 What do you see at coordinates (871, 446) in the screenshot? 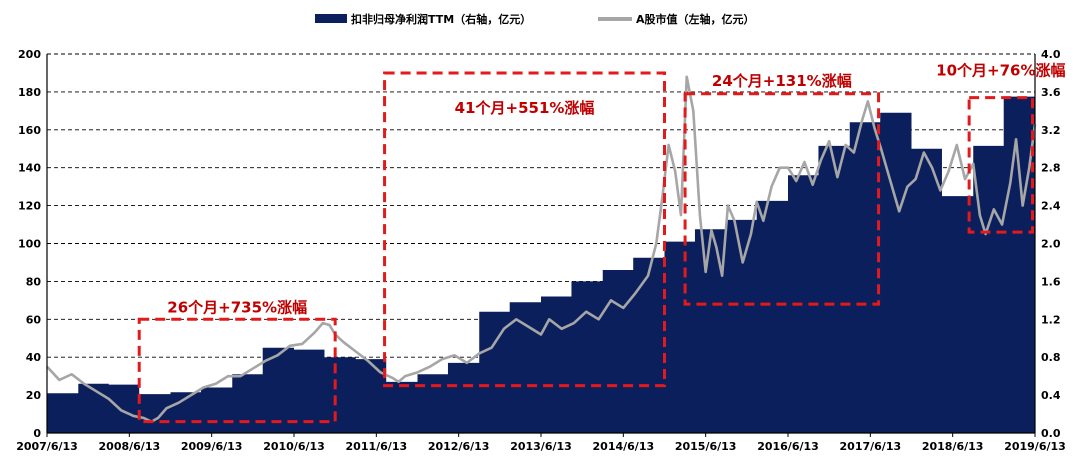
I see `x-tick-label: 2017/6/13` at bounding box center [871, 446].